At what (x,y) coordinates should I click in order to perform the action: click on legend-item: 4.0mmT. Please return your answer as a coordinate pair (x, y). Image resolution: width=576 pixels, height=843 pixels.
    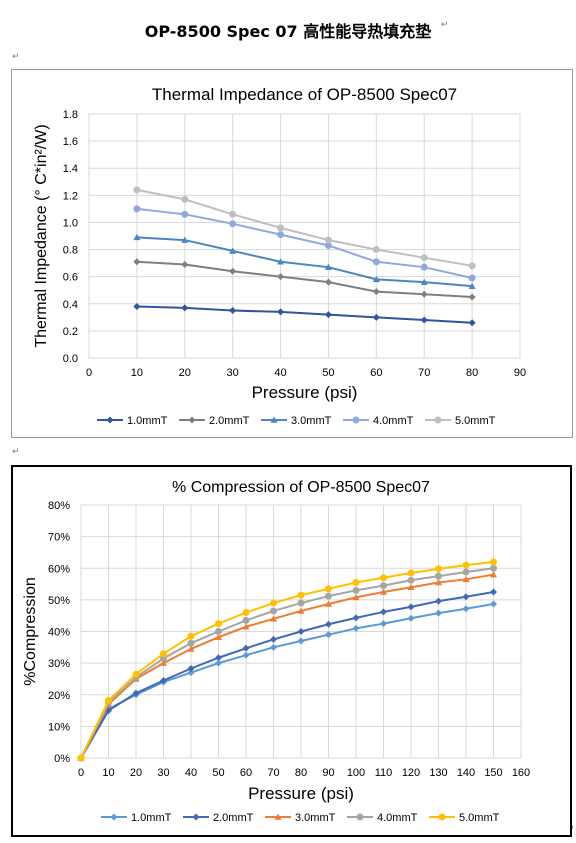
    Looking at the image, I should click on (378, 421).